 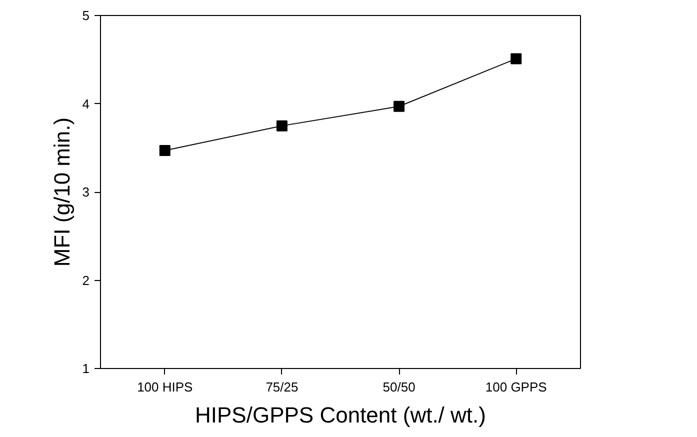 I want to click on x-axis-title: HIPS/GPPS Content (wt./ wt.), so click(x=340, y=415).